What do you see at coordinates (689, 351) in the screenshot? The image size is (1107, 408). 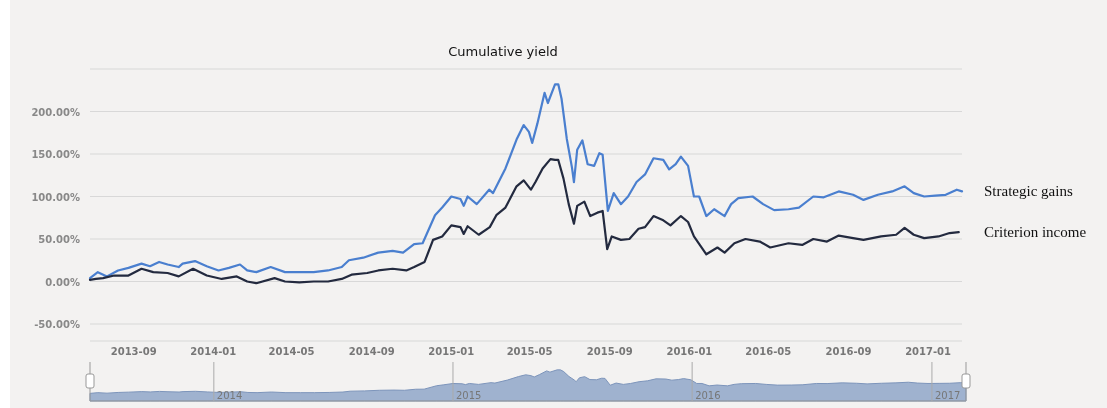 I see `x-tick-label: 2016-01` at bounding box center [689, 351].